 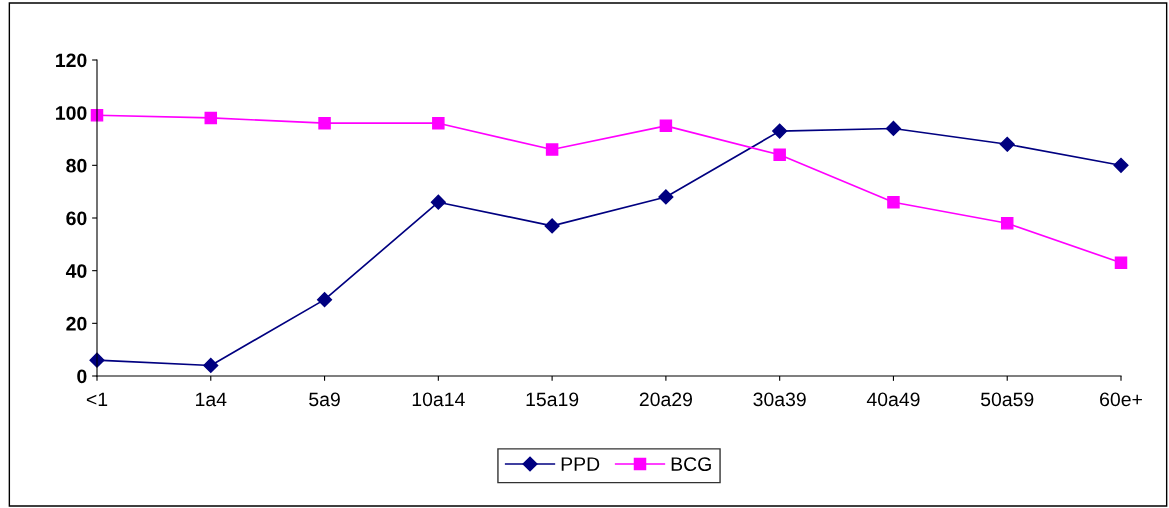 I want to click on x-tick-label: 60e+, so click(x=1121, y=399).